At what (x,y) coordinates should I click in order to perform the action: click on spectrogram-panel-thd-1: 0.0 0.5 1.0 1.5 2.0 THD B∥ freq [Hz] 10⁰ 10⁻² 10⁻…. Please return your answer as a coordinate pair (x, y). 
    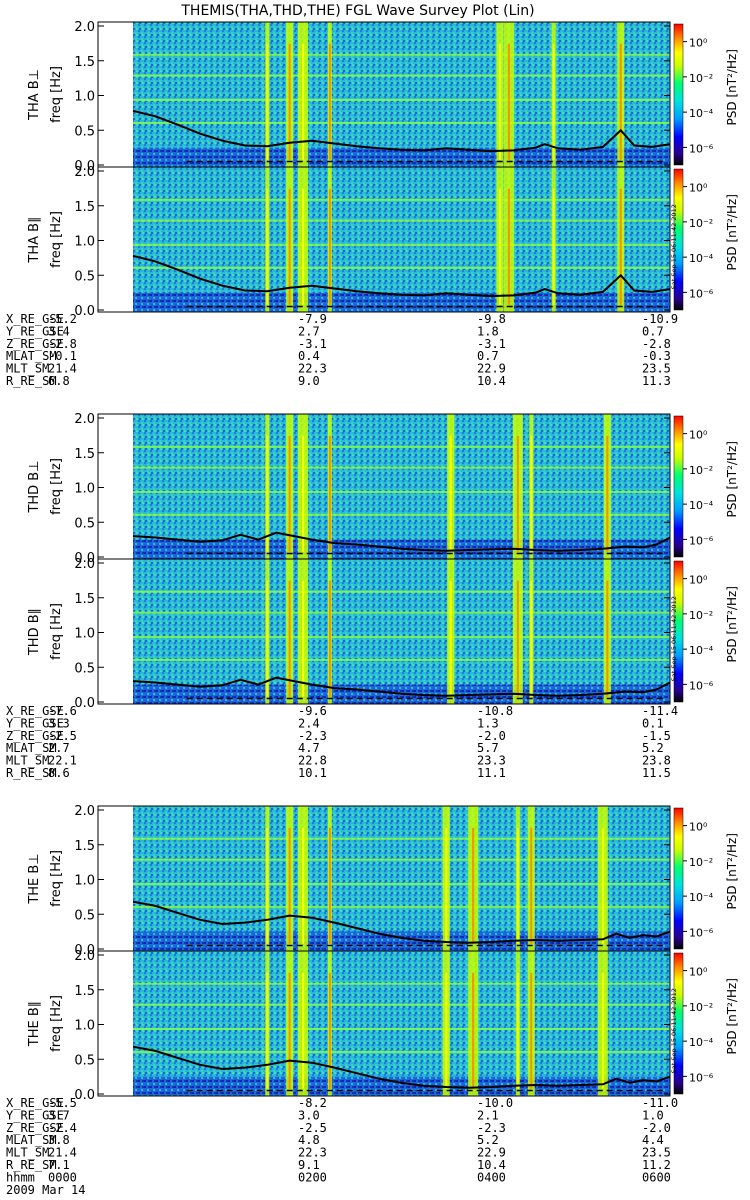
    Looking at the image, I should click on (383, 634).